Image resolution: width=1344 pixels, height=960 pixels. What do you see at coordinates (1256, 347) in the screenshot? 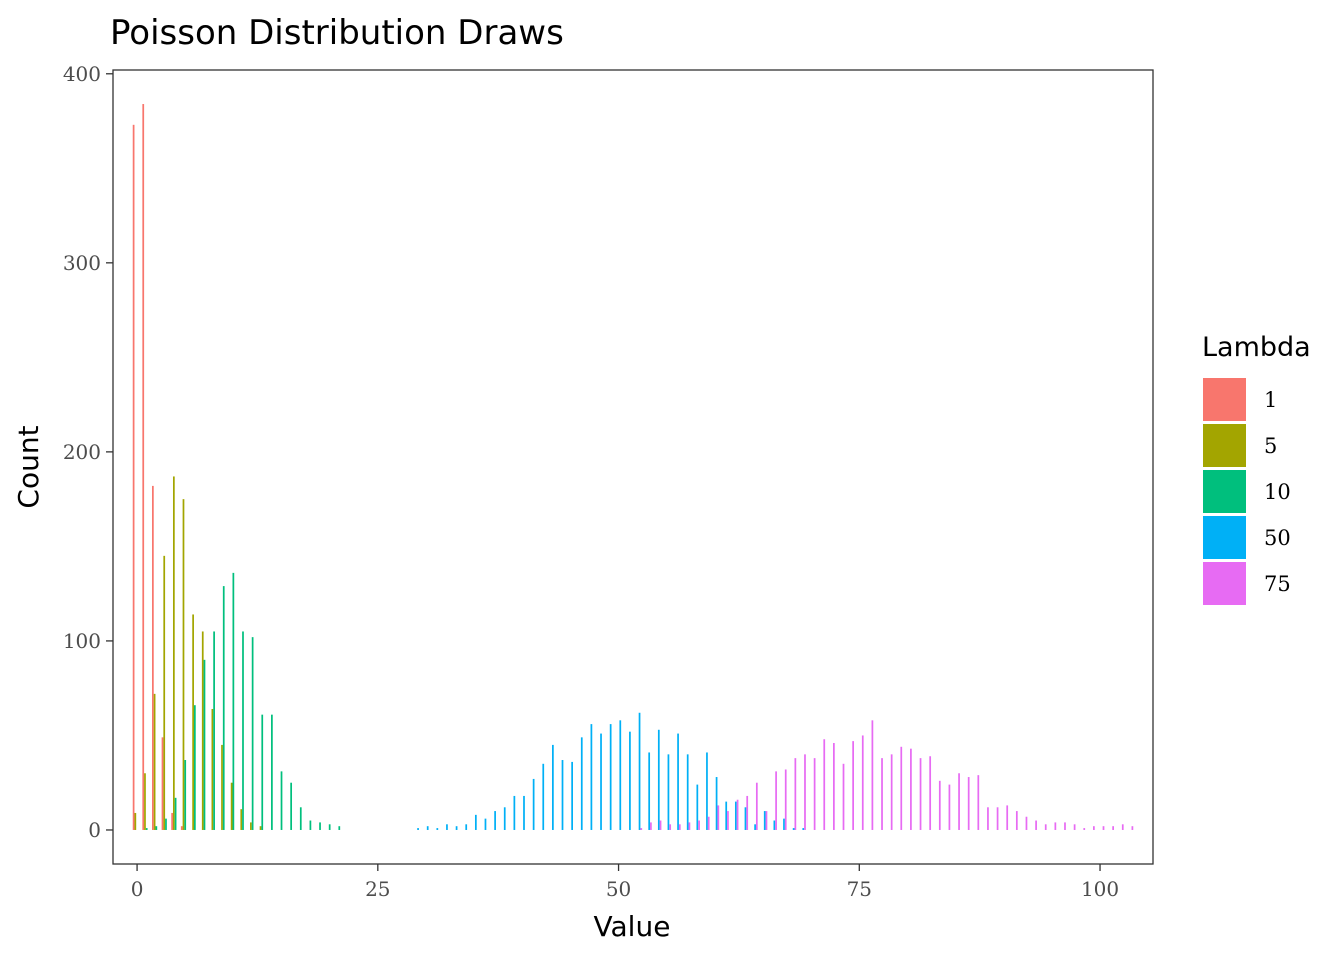
I see `legend-title: Lambda` at bounding box center [1256, 347].